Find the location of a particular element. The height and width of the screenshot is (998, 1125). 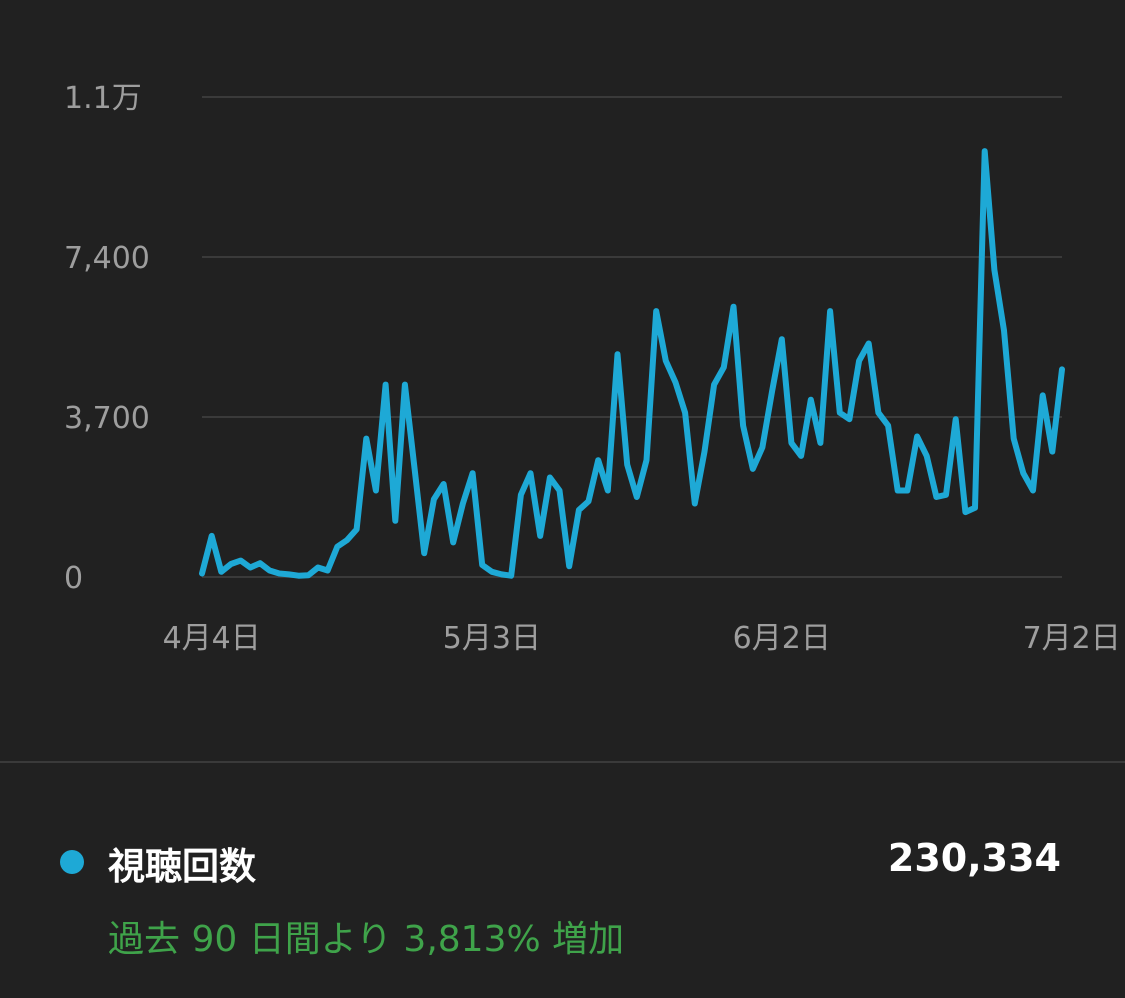

x-tick-label: 7月2日 is located at coordinates (1072, 638).